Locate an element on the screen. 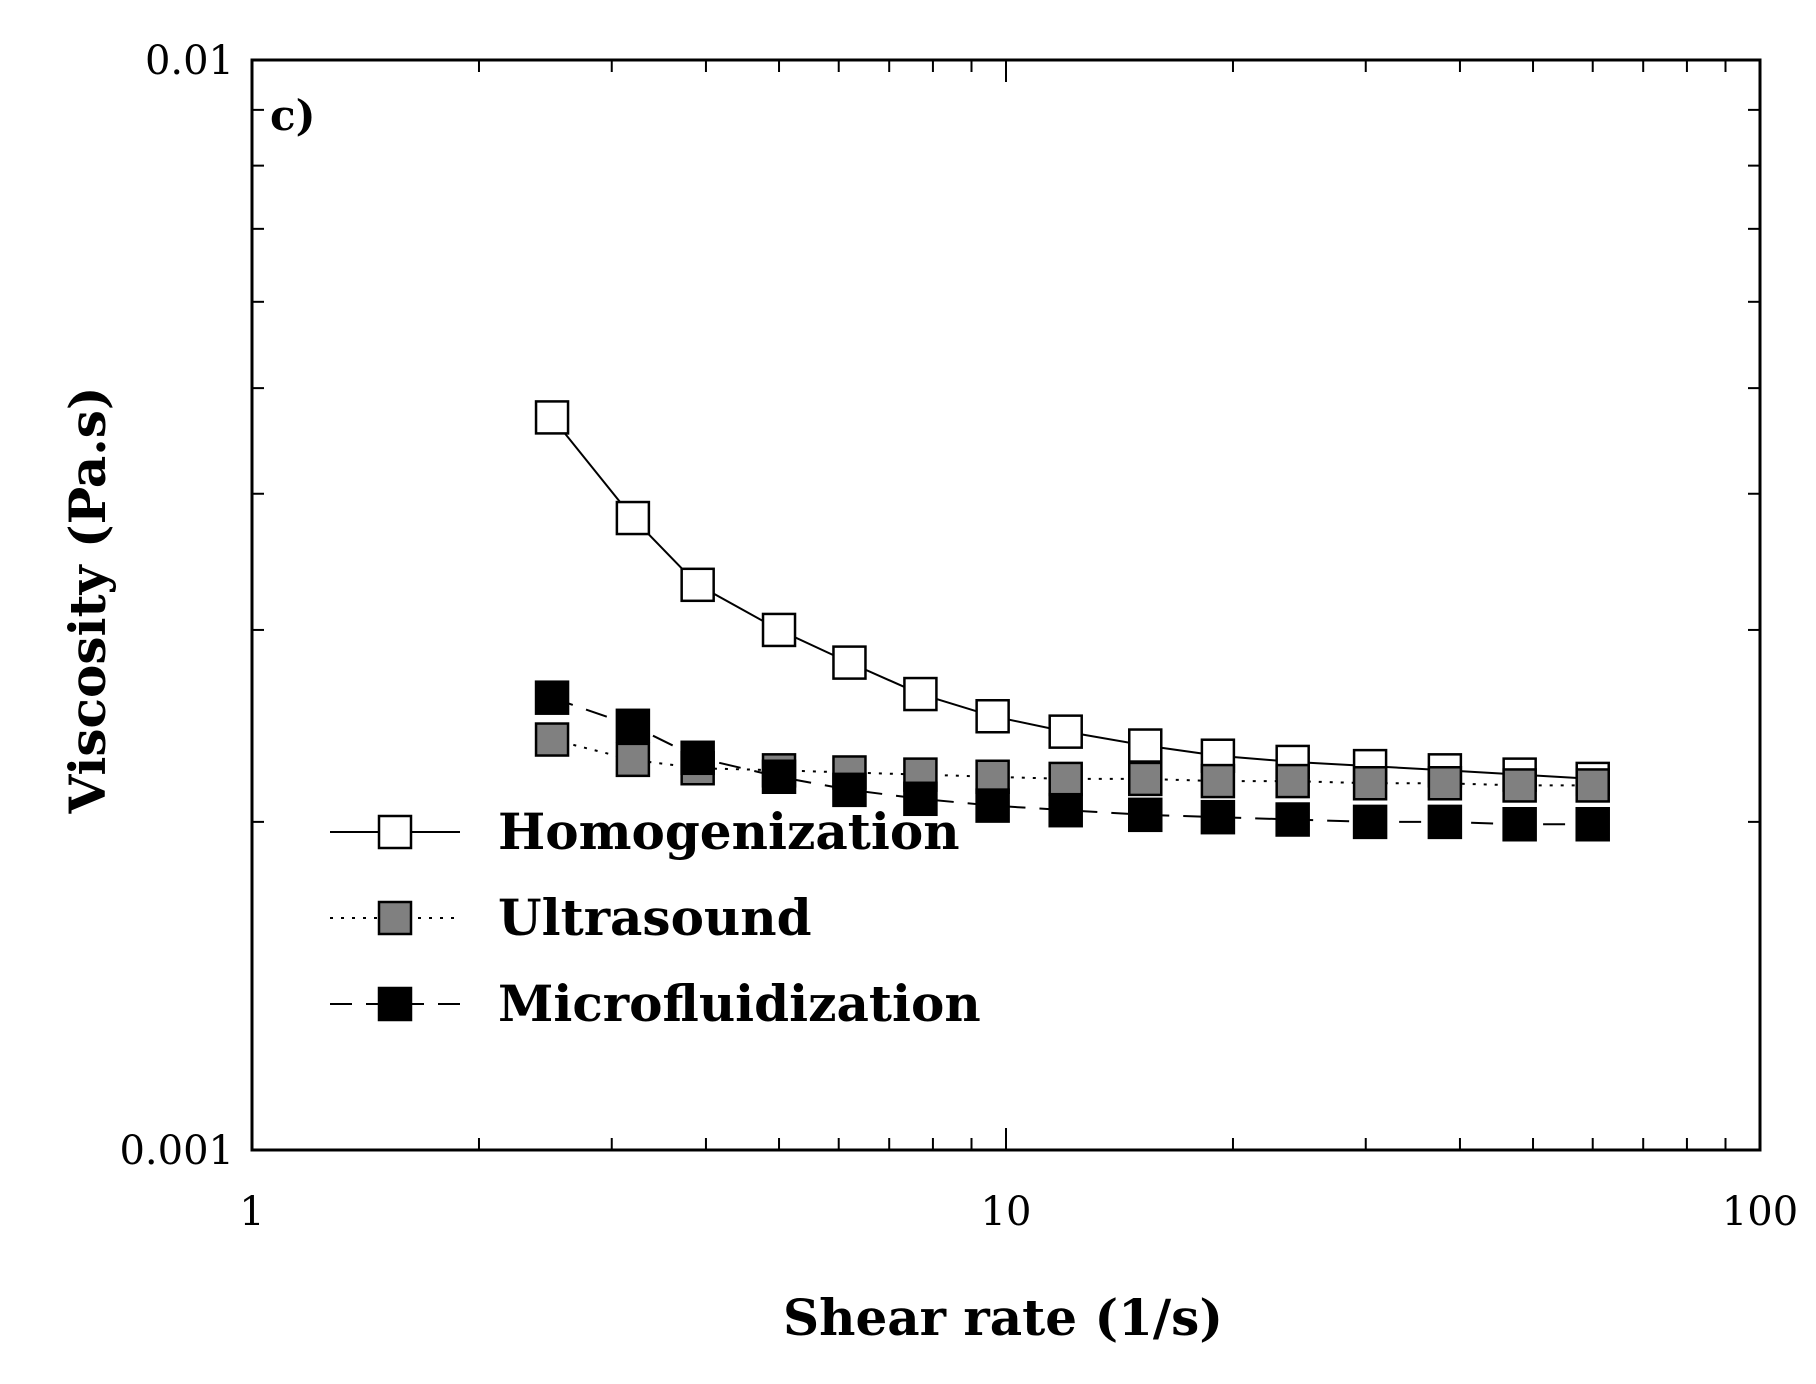 Image resolution: width=1816 pixels, height=1384 pixels. x-tick-label: 10 is located at coordinates (1006, 1212).